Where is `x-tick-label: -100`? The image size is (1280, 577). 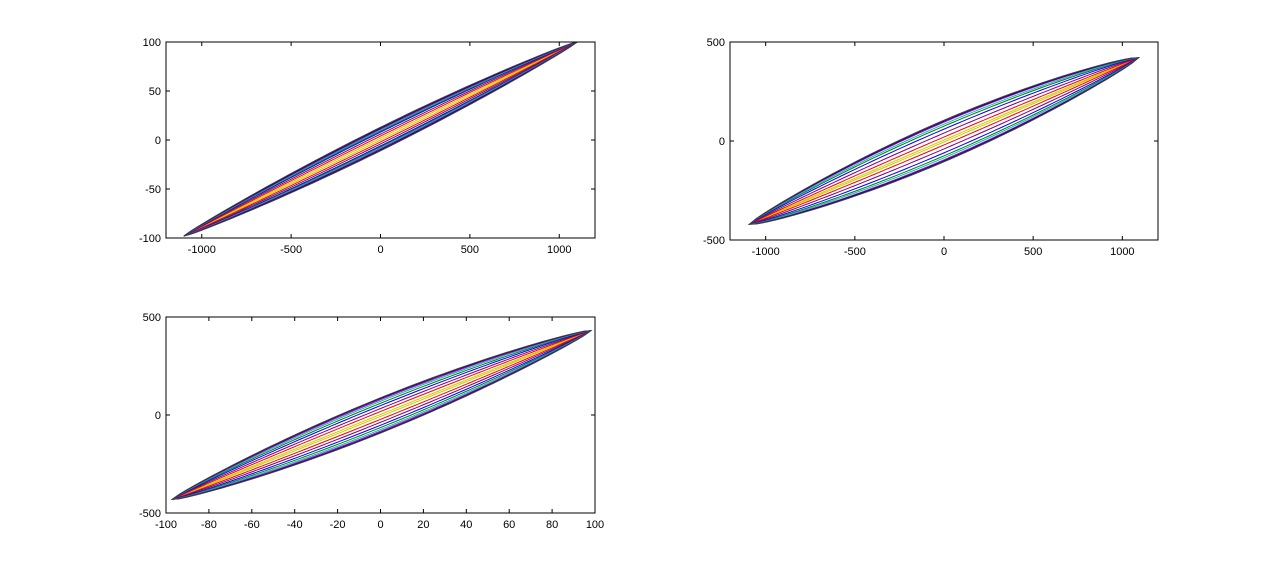 x-tick-label: -100 is located at coordinates (166, 525).